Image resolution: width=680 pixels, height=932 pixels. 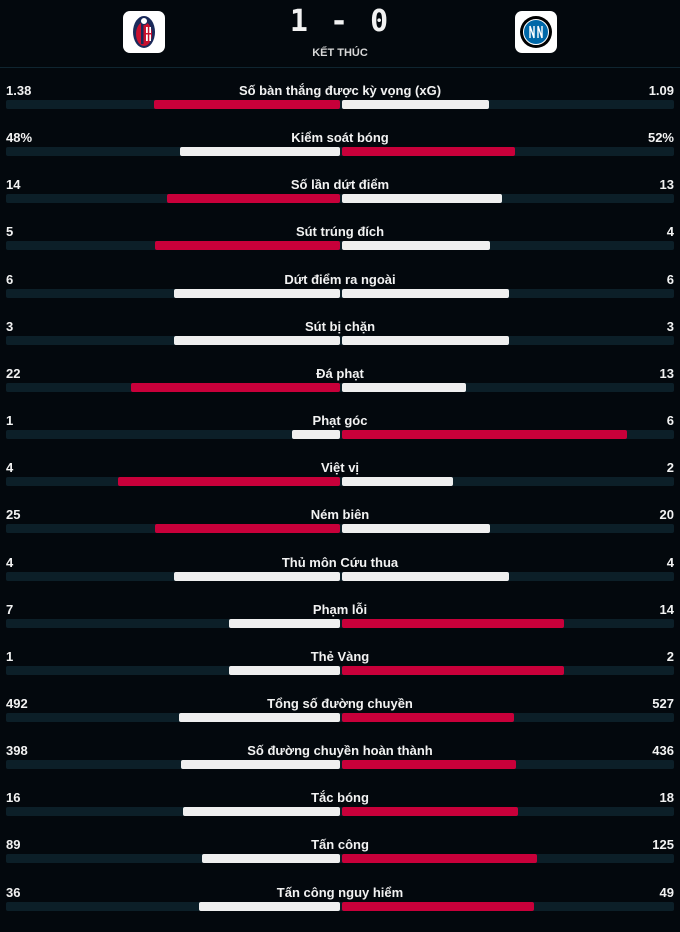 I want to click on away-value: 13, so click(x=666, y=373).